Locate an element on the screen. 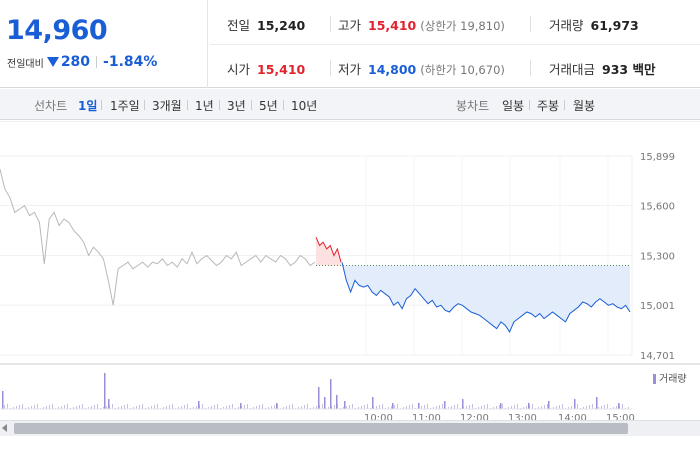 This screenshot has width=700, height=450. stat-value: 15,410 is located at coordinates (392, 25).